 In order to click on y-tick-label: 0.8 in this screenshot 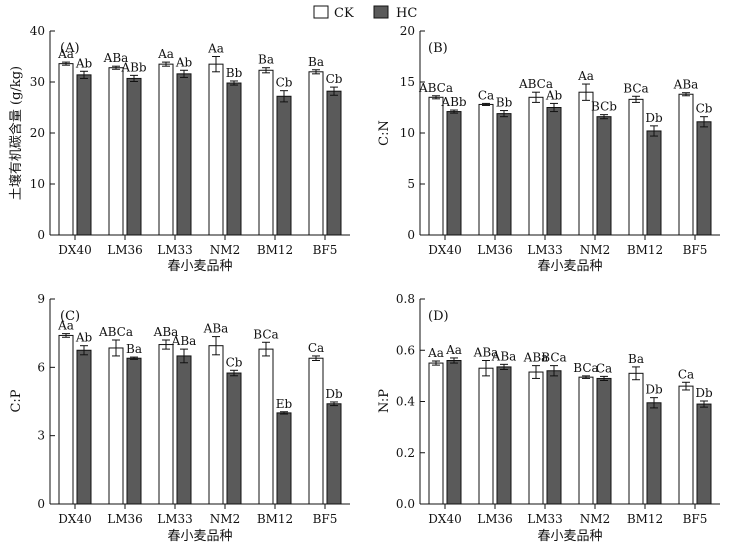, I will do `click(405, 299)`.